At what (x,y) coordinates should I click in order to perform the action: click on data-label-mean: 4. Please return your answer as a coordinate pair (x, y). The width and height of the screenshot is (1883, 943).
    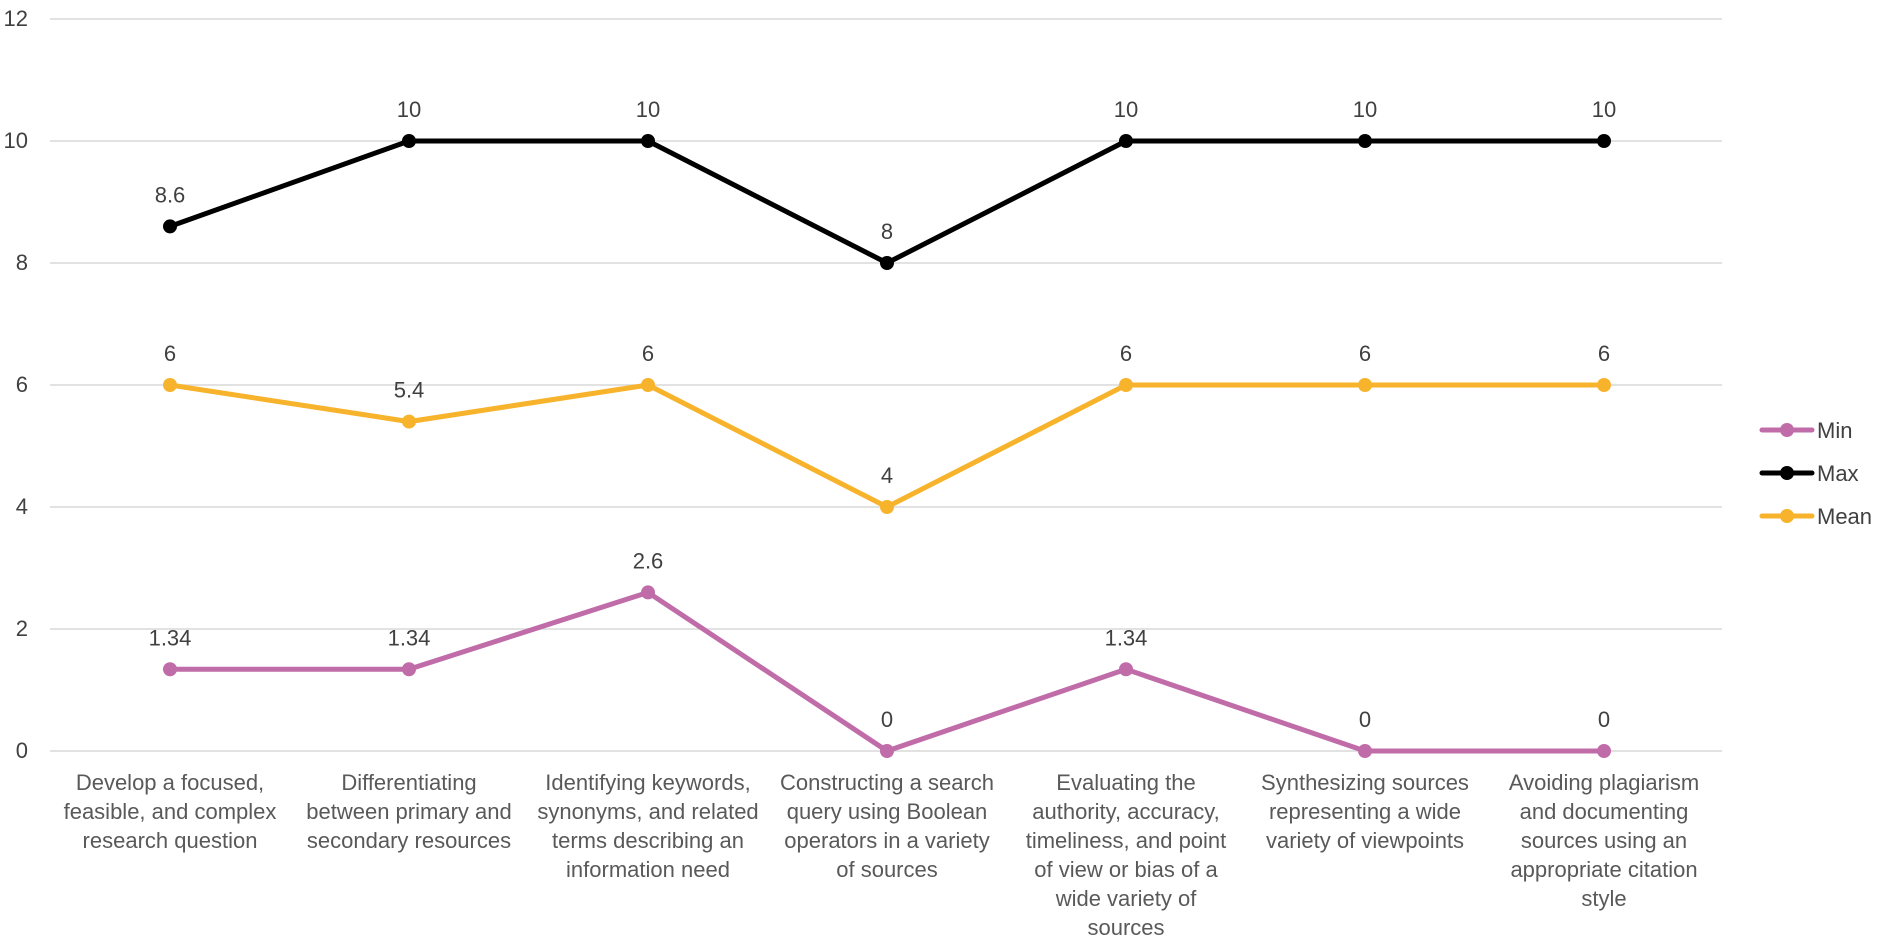
    Looking at the image, I should click on (887, 475).